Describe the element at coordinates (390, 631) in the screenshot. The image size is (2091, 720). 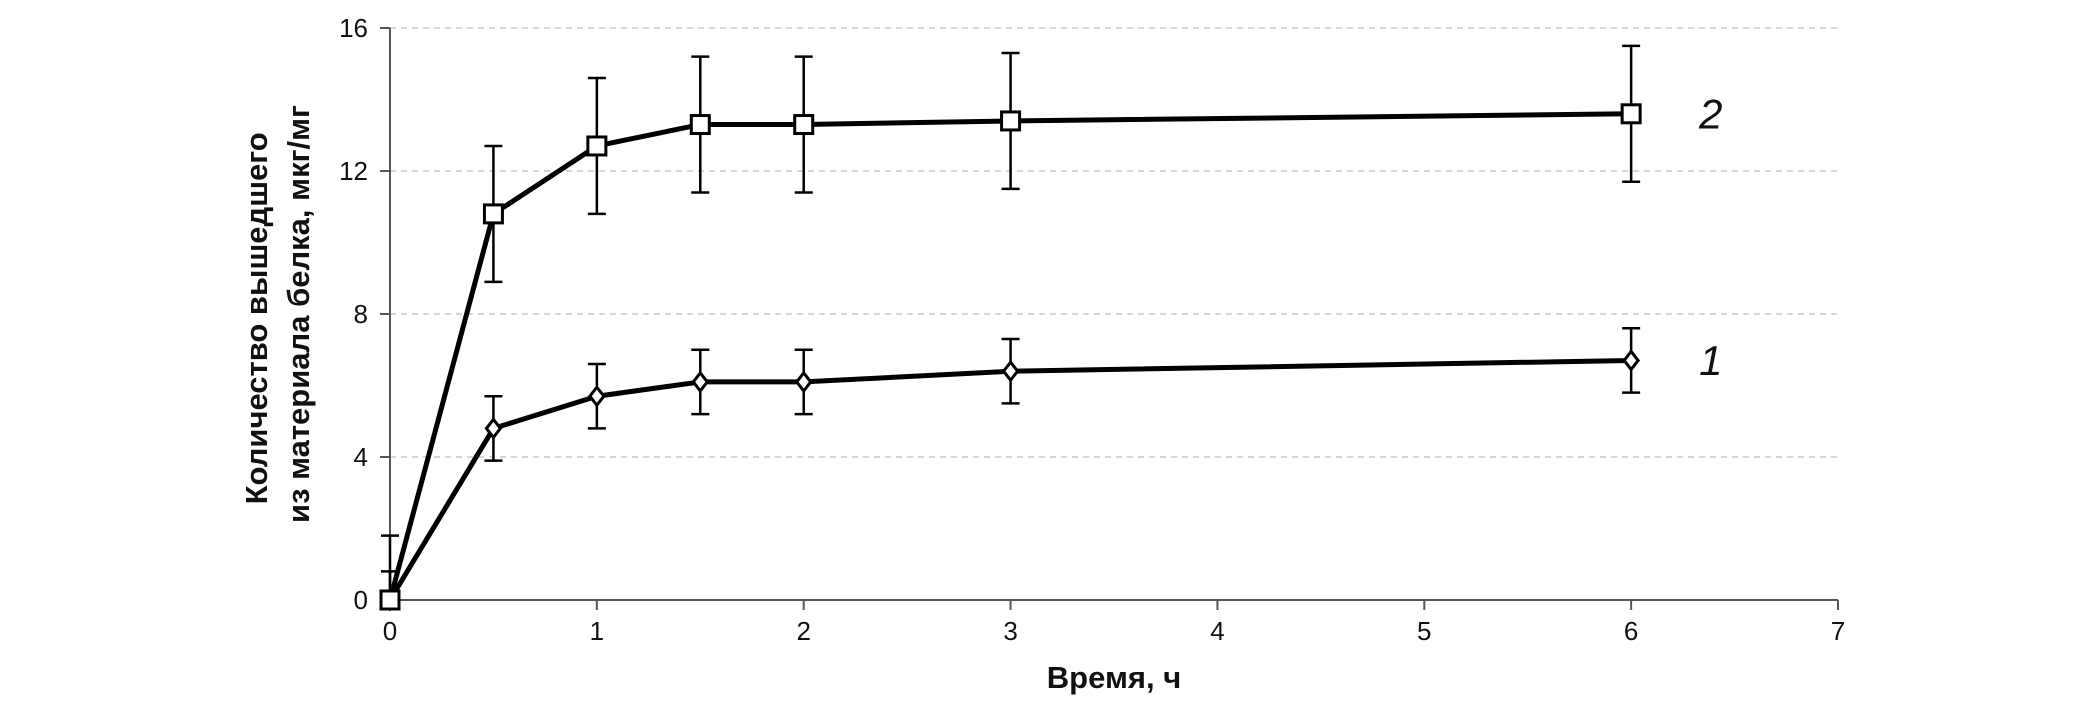
I see `x-tick-label: 0` at that location.